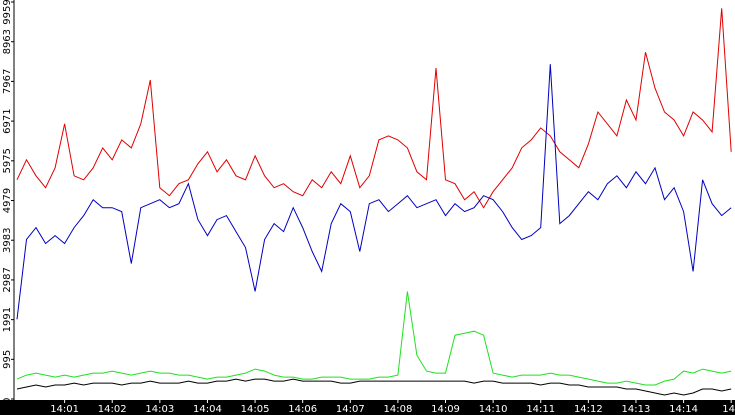  I want to click on x-tick-label: 14:13, so click(636, 409).